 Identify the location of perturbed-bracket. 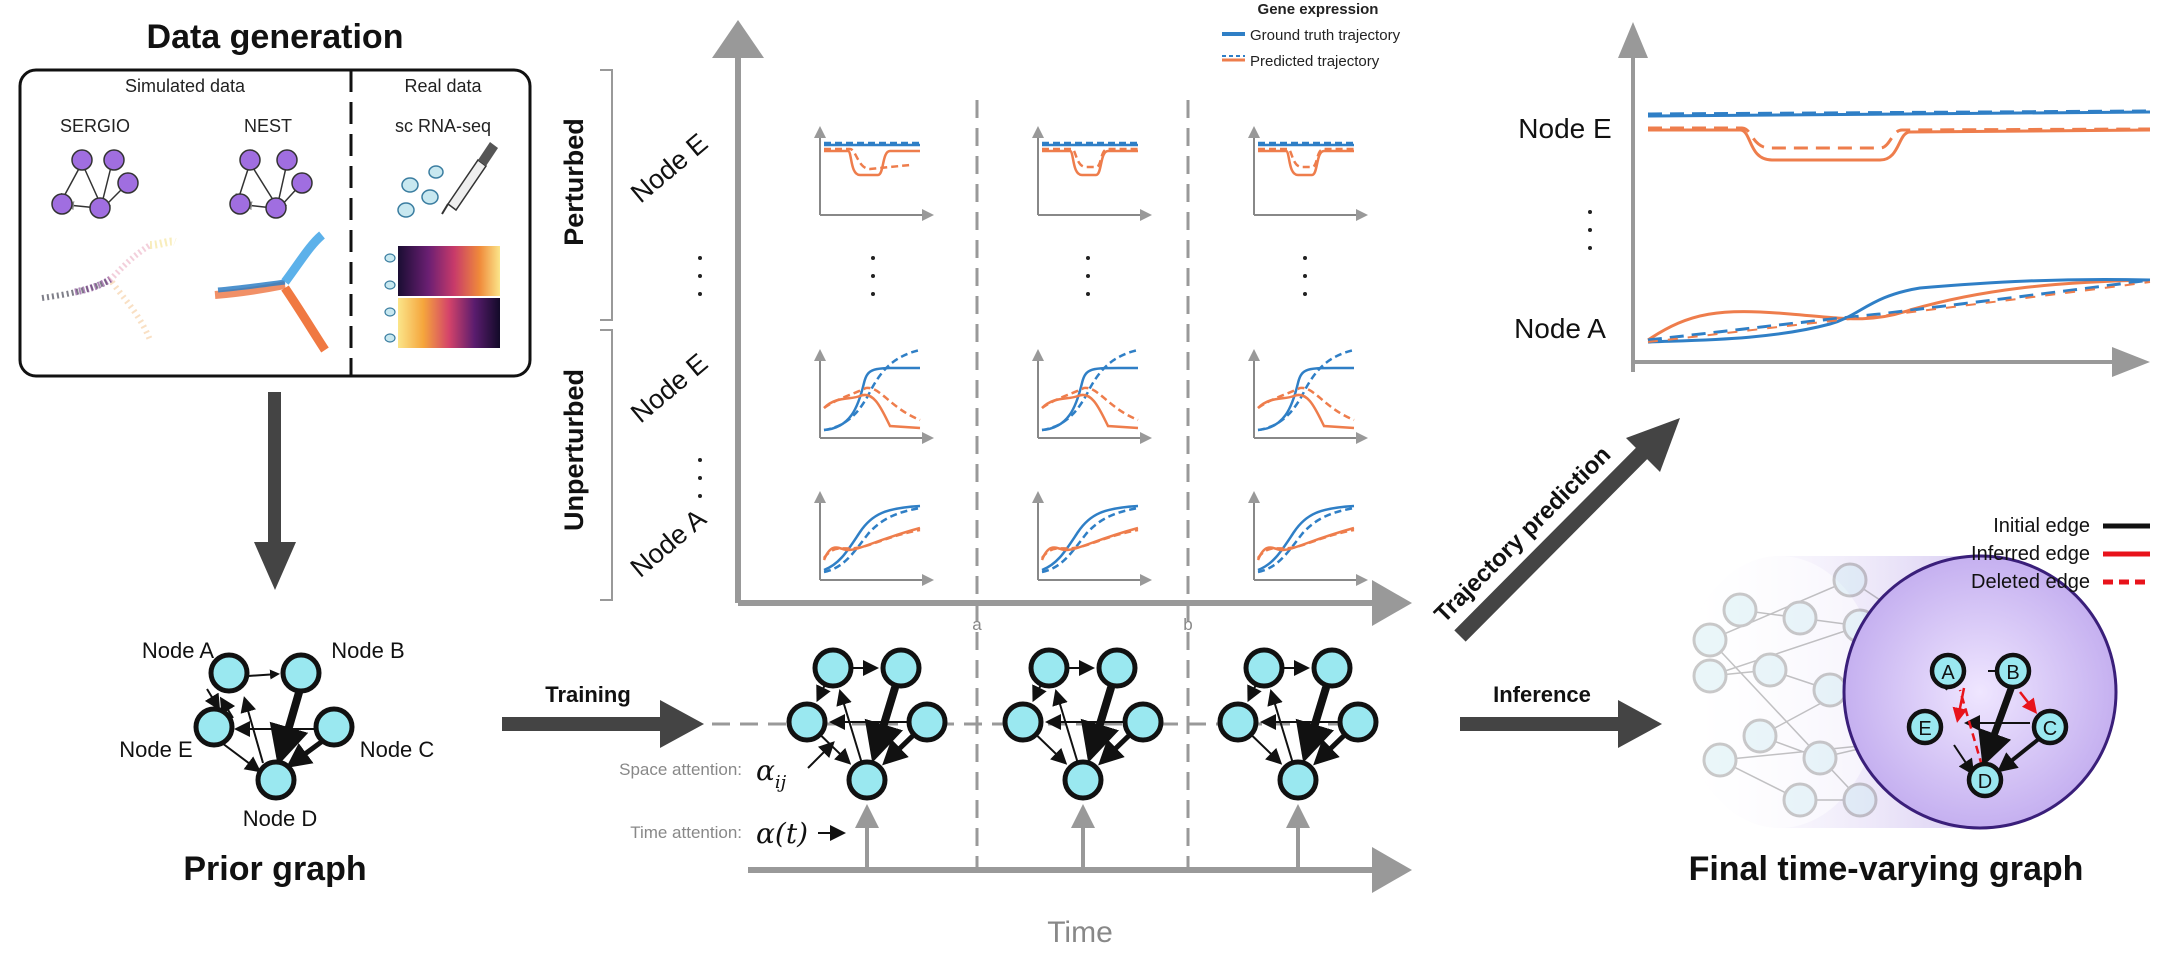
(606, 195).